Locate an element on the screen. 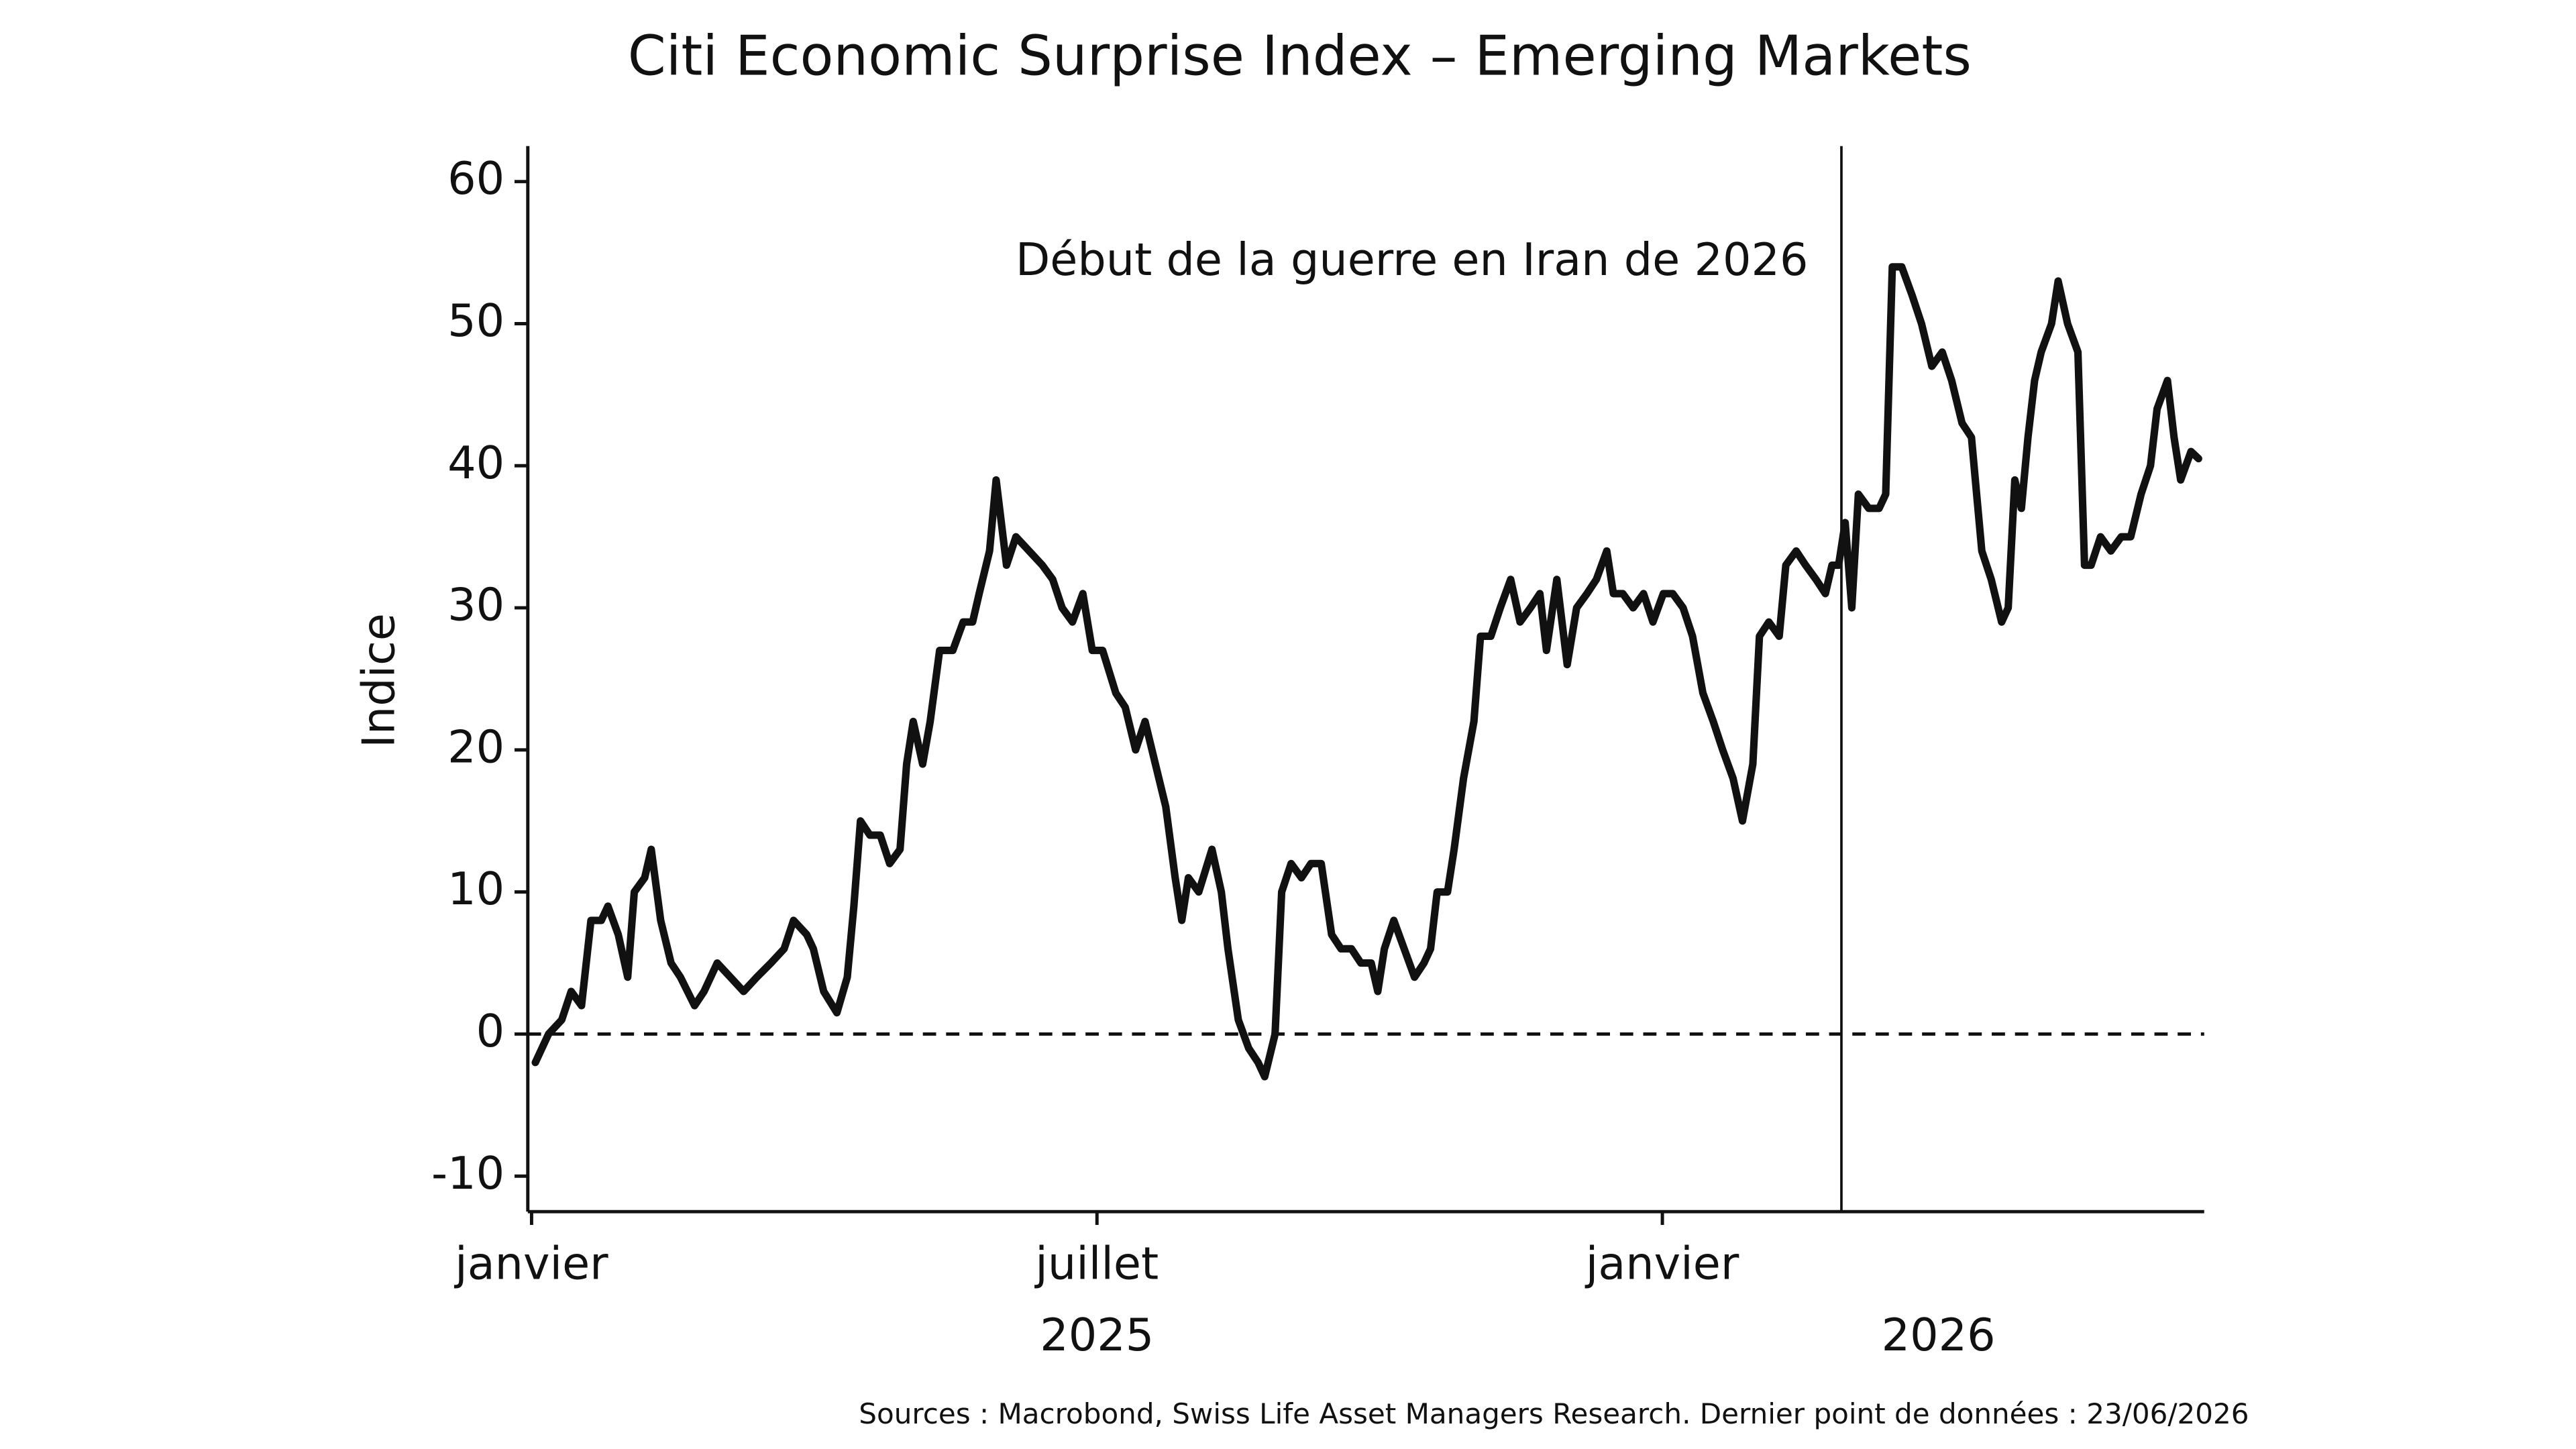 This screenshot has width=2576, height=1449. y-tick-label: 20 is located at coordinates (475, 746).